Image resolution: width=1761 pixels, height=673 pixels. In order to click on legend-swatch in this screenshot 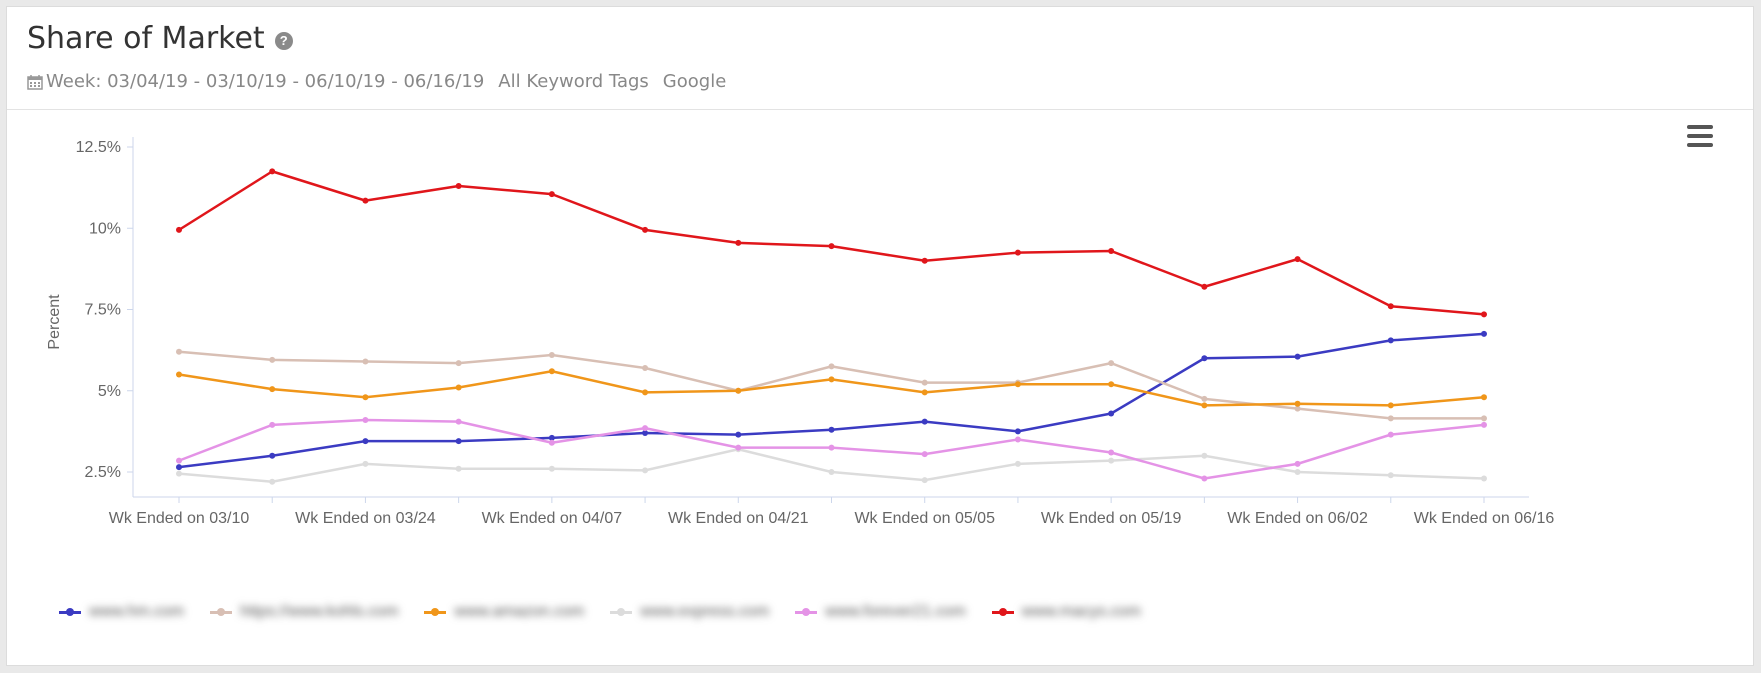, I will do `click(70, 611)`.